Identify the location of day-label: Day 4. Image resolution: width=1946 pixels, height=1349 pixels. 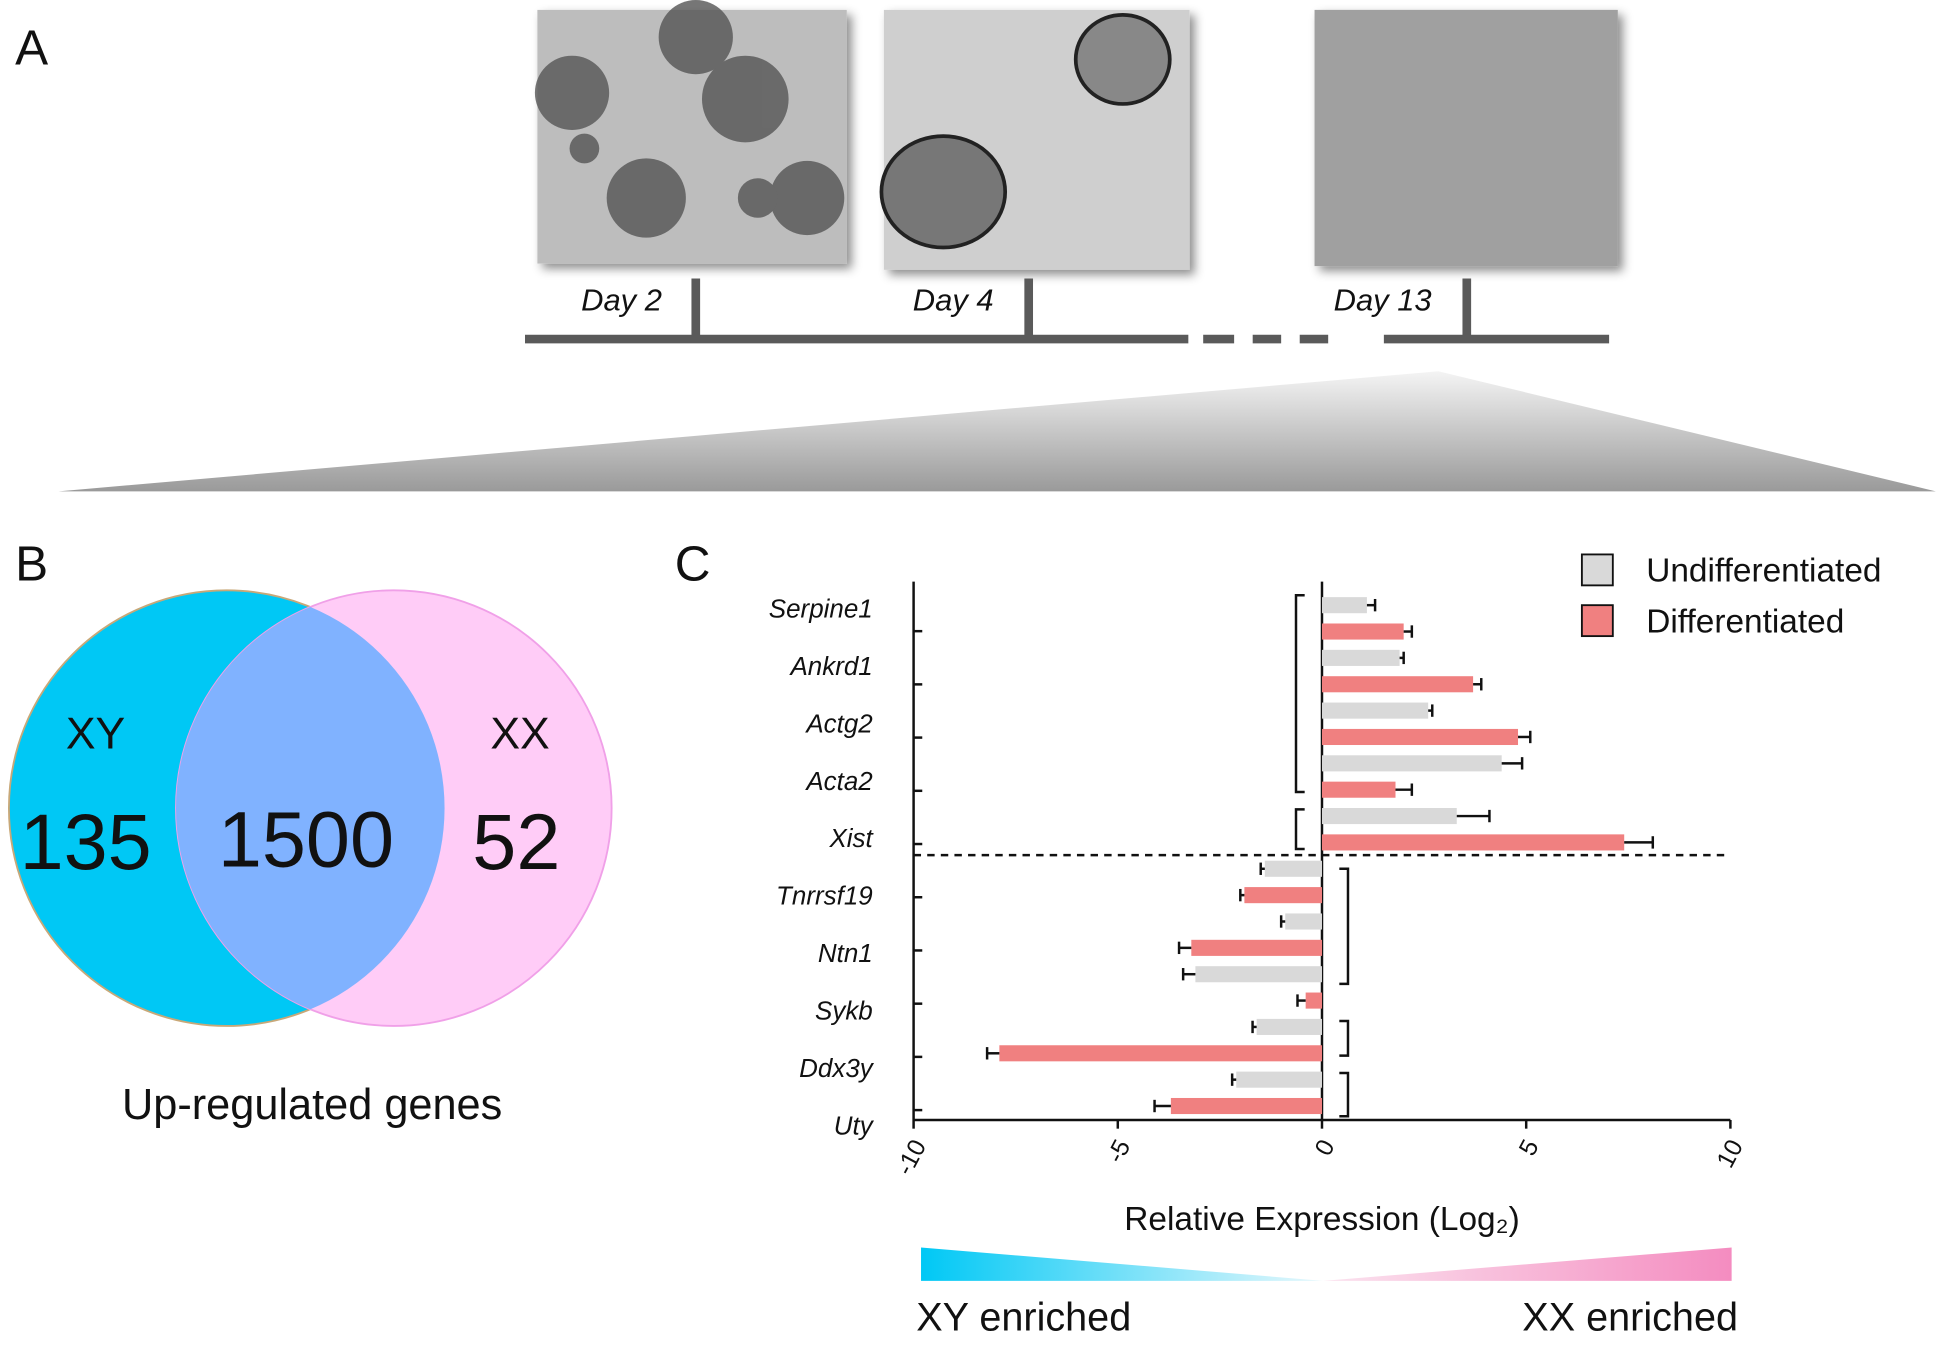
(953, 300).